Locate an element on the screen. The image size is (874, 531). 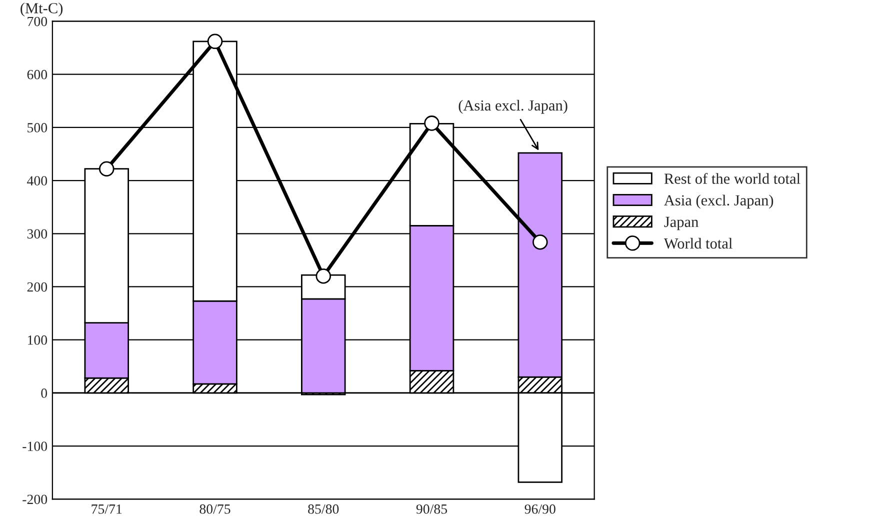
y-tick-label: -100 is located at coordinates (35, 446).